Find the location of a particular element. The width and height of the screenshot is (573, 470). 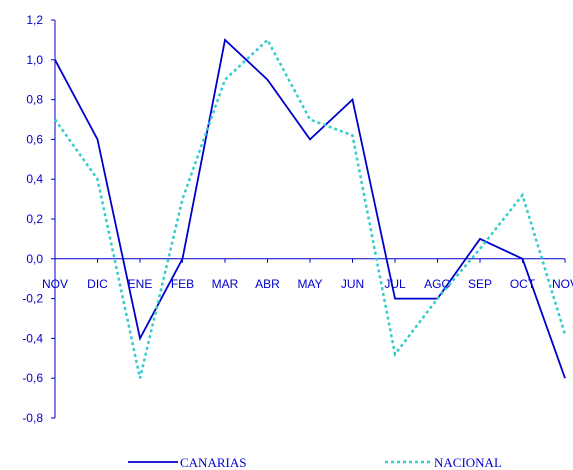

x-tick-label: JUL is located at coordinates (395, 284).